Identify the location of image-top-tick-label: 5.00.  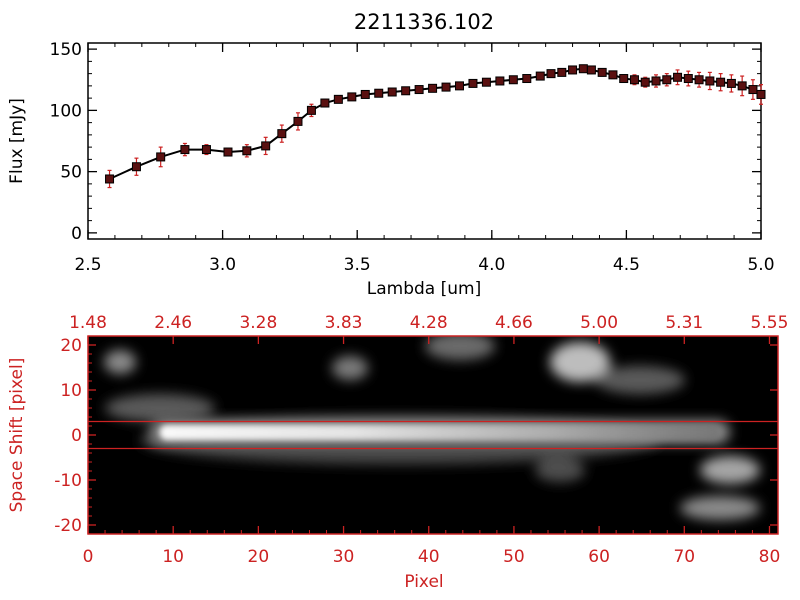
(599, 323).